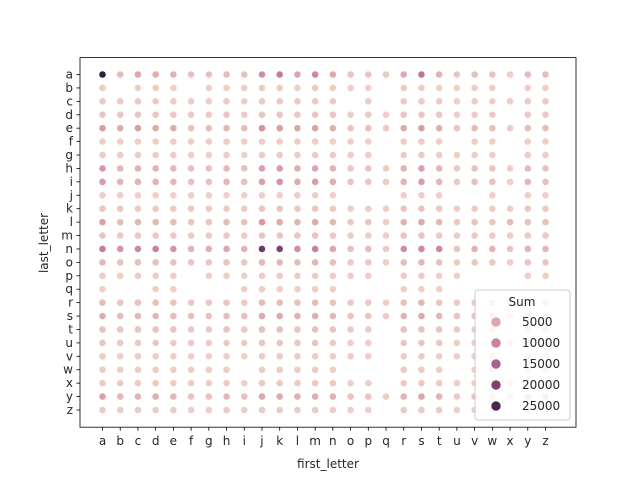 This screenshot has width=640, height=480. What do you see at coordinates (69, 289) in the screenshot?
I see `y-tick-label: q` at bounding box center [69, 289].